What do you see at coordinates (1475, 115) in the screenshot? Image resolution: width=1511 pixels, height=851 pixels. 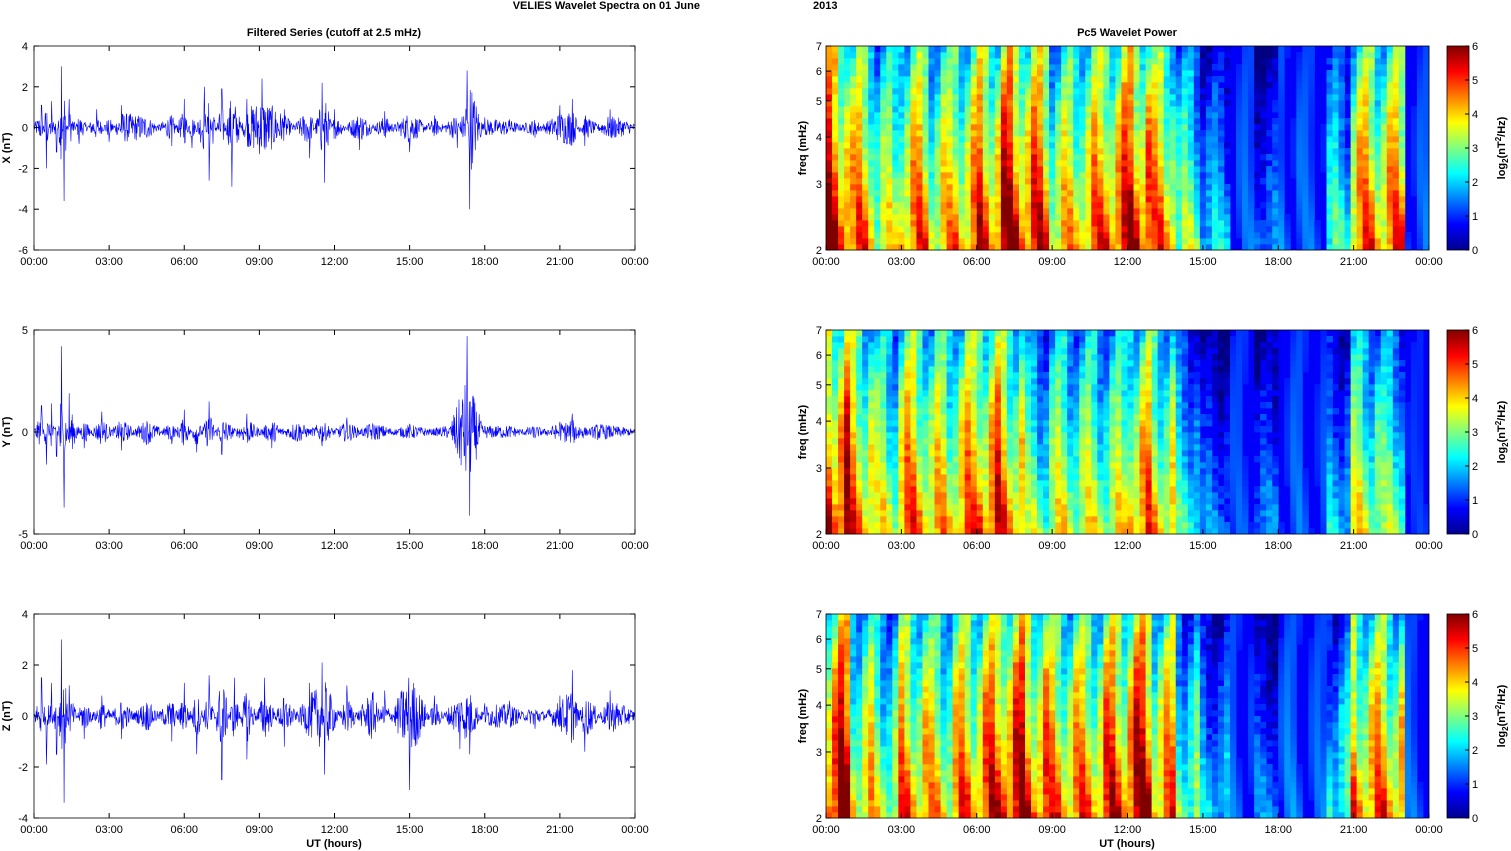 I see `colorbar-tick-label: 4` at bounding box center [1475, 115].